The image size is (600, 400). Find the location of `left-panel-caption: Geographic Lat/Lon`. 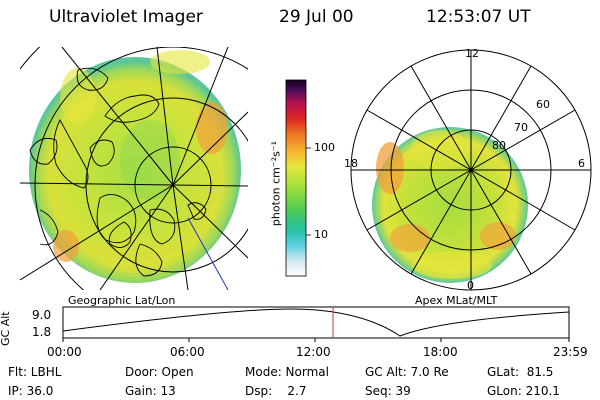

left-panel-caption: Geographic Lat/Lon is located at coordinates (122, 300).